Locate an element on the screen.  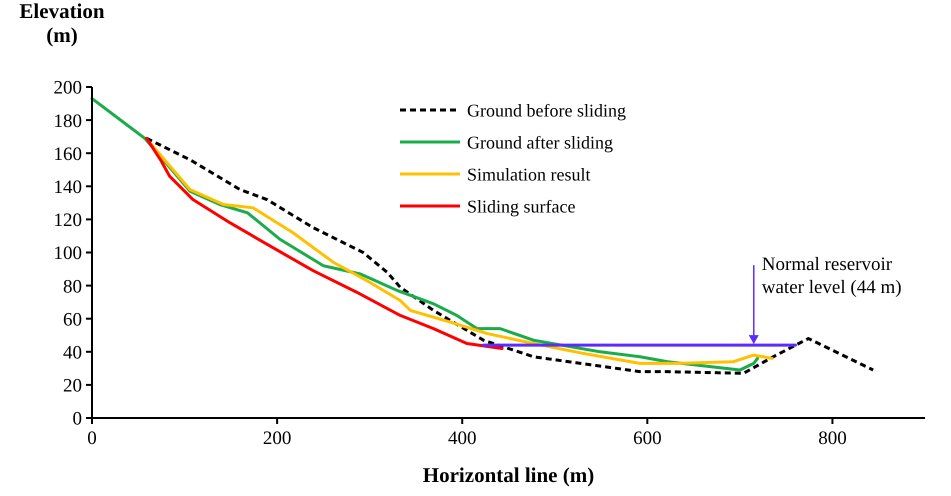
y-tick-label: 40 is located at coordinates (72, 353).